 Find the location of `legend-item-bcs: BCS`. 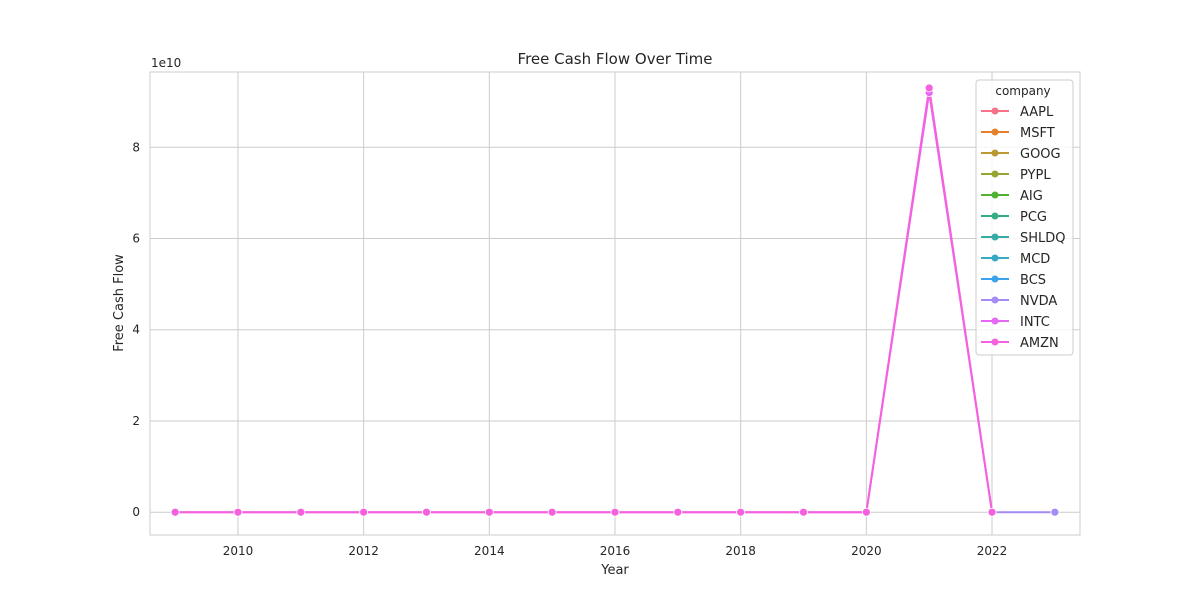

legend-item-bcs: BCS is located at coordinates (1013, 280).